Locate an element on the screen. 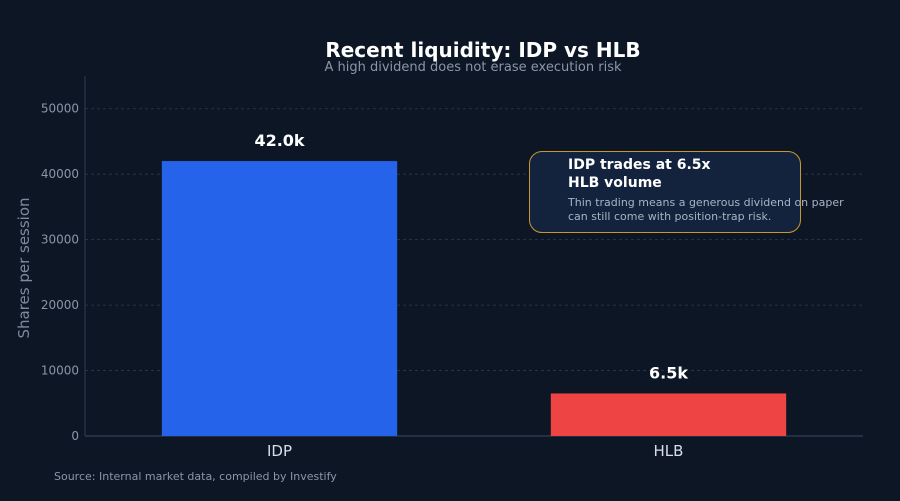 Image resolution: width=900 pixels, height=501 pixels. y-tick-label: 30000 is located at coordinates (60, 240).